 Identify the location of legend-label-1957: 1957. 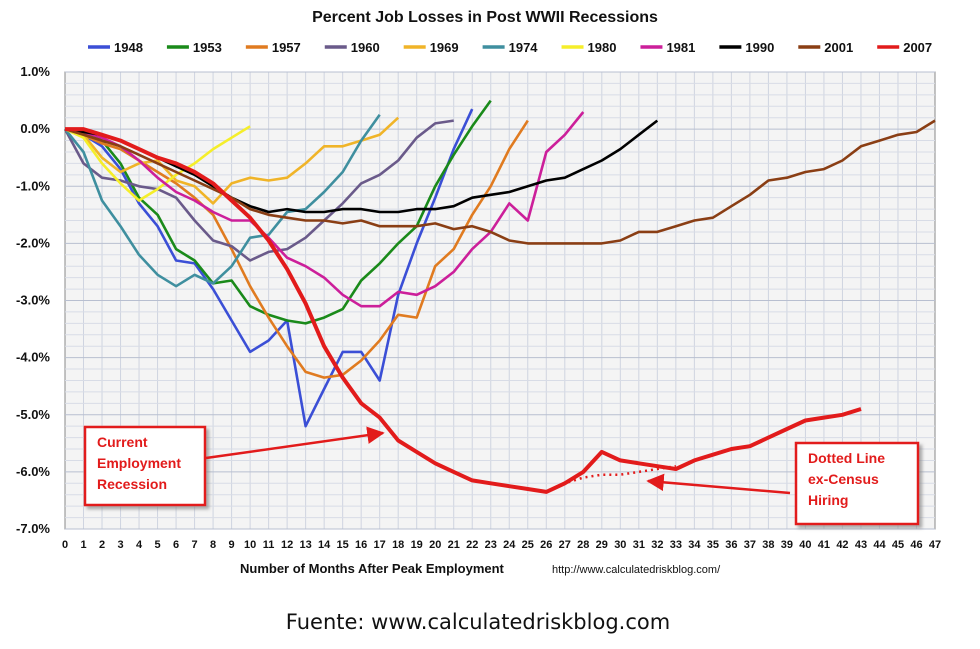
(286, 47).